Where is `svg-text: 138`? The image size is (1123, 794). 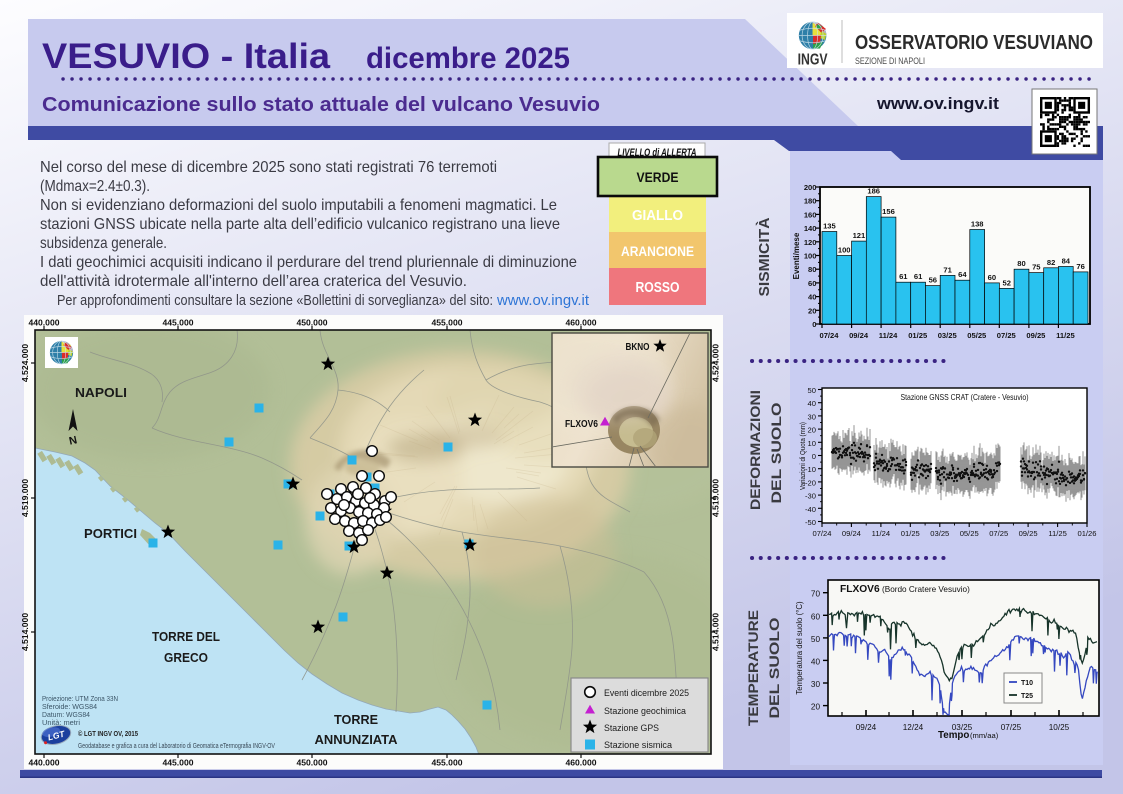 svg-text: 138 is located at coordinates (977, 224).